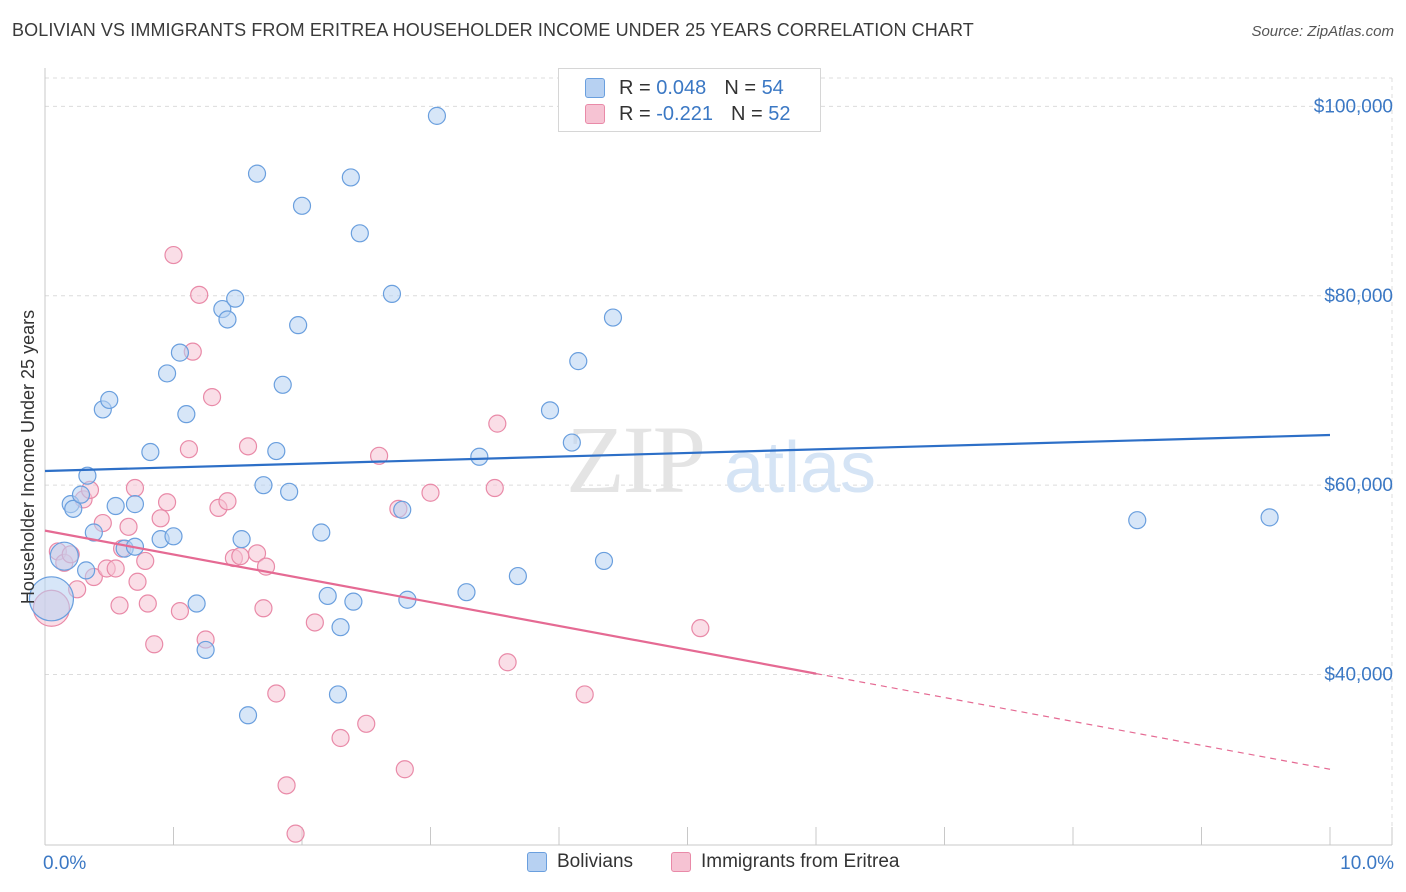  Describe the element at coordinates (1353, 106) in the screenshot. I see `y-tick-label: $100,000` at that location.